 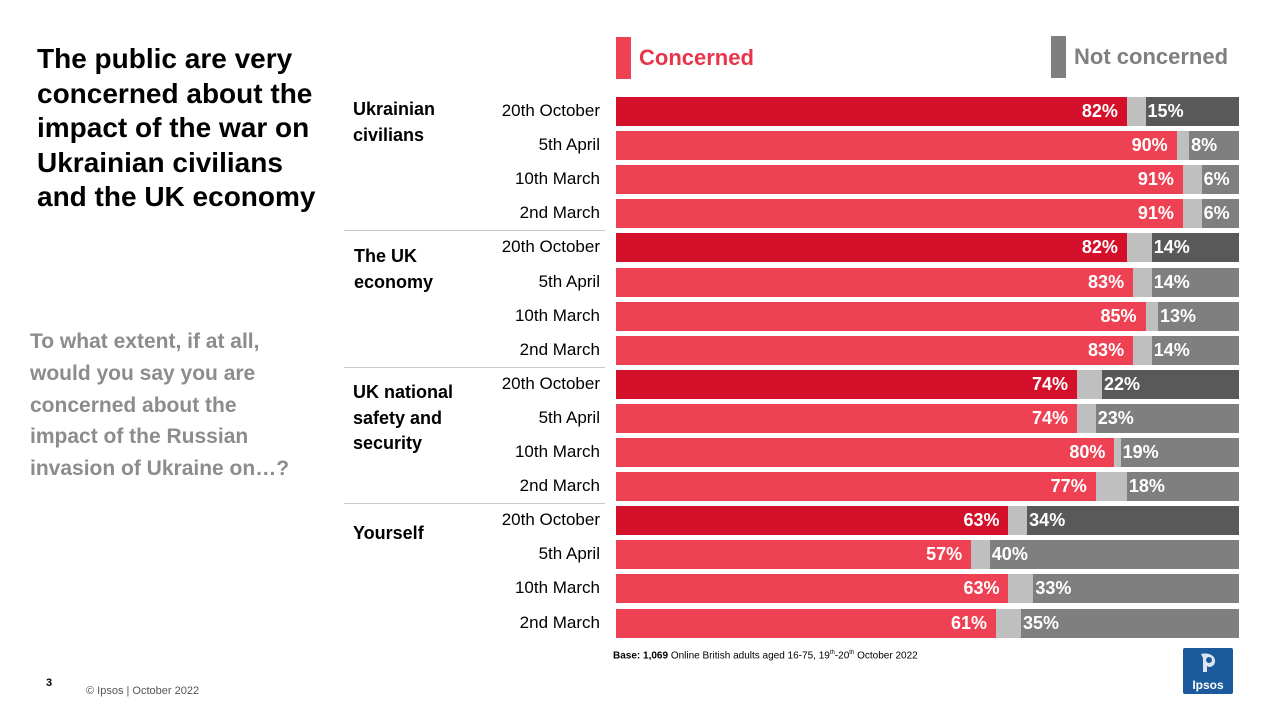 What do you see at coordinates (1106, 350) in the screenshot?
I see `bar-concerned-value: 83%` at bounding box center [1106, 350].